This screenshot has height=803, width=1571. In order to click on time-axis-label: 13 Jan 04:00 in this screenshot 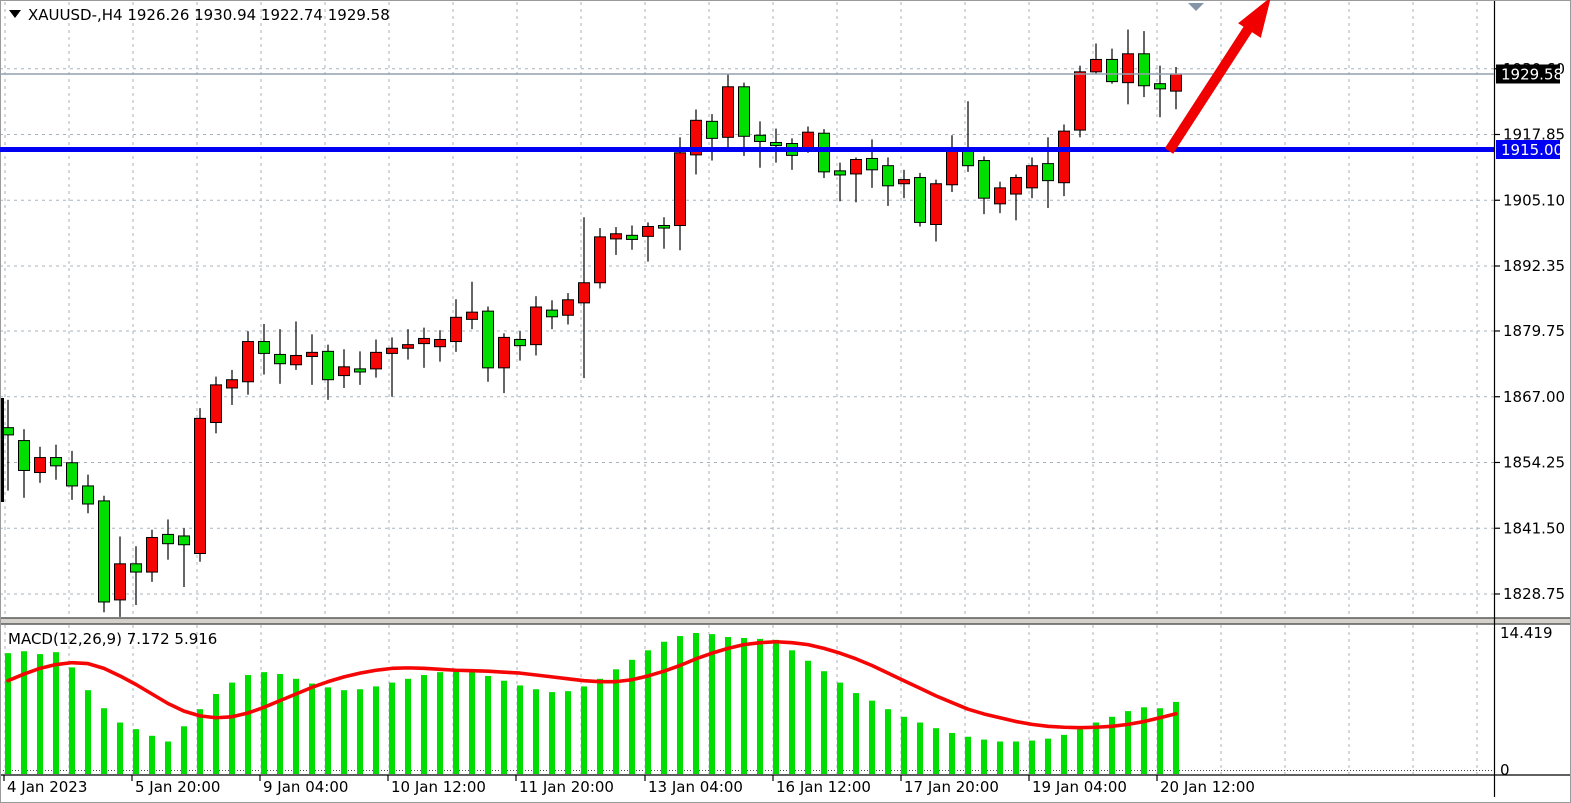, I will do `click(695, 787)`.